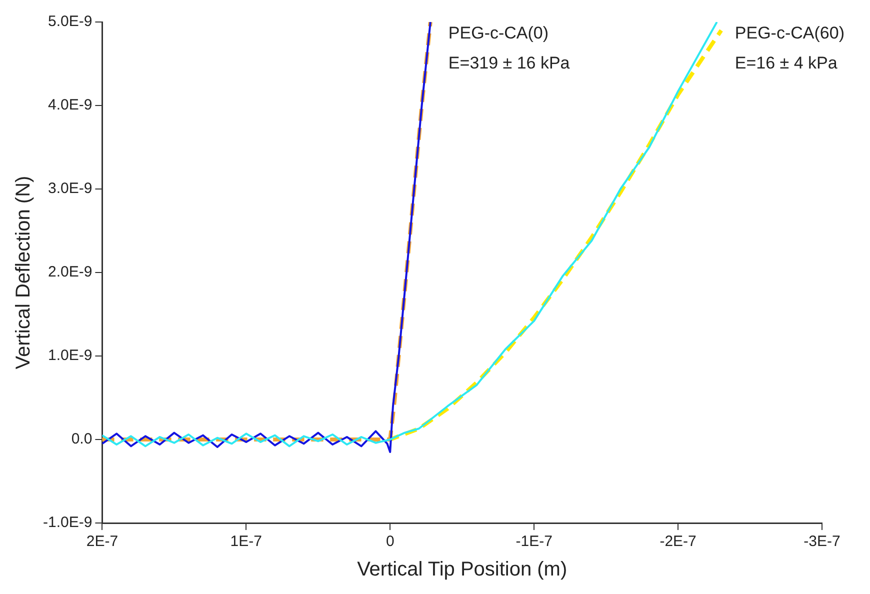 The height and width of the screenshot is (594, 870). I want to click on x-tick-label: -3E-7, so click(822, 541).